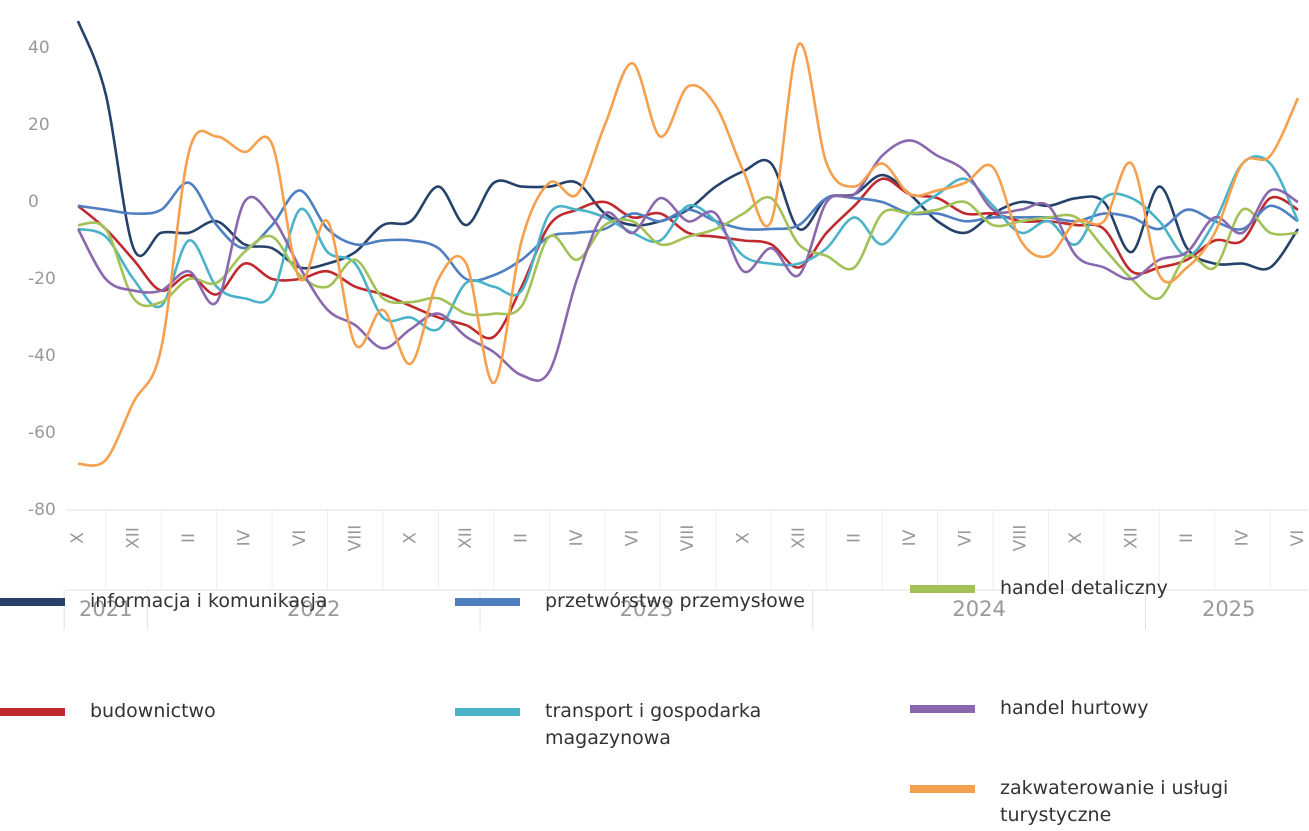 The image size is (1309, 831). I want to click on legend-item: przetwórstwo przemysłowe, so click(650, 601).